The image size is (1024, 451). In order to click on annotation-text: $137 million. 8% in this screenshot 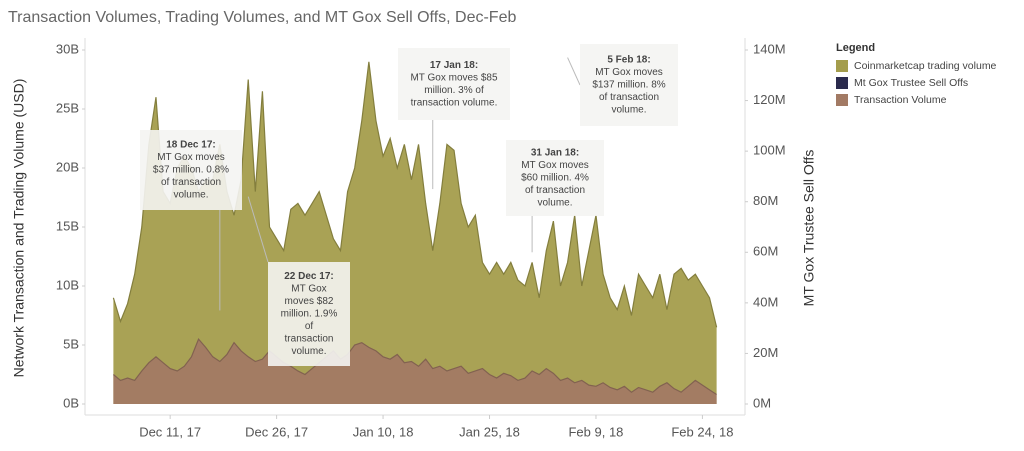, I will do `click(628, 85)`.